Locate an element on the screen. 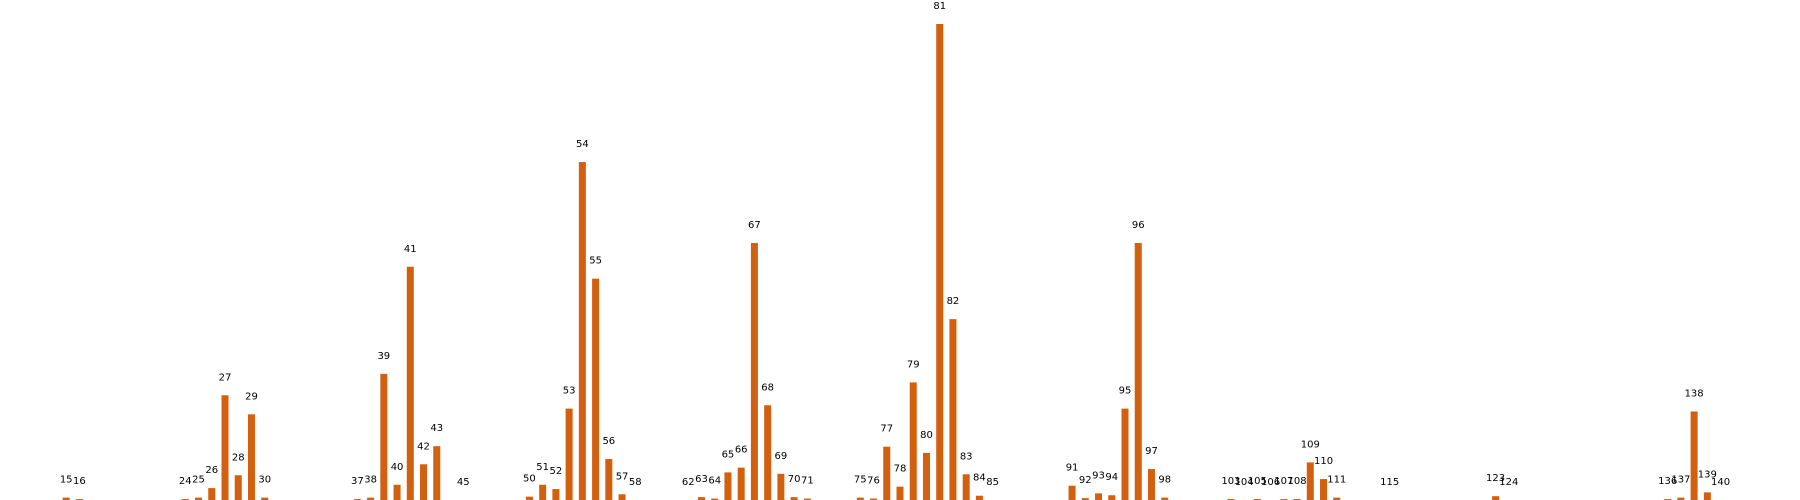  bar-label-80: 80 is located at coordinates (926, 435).